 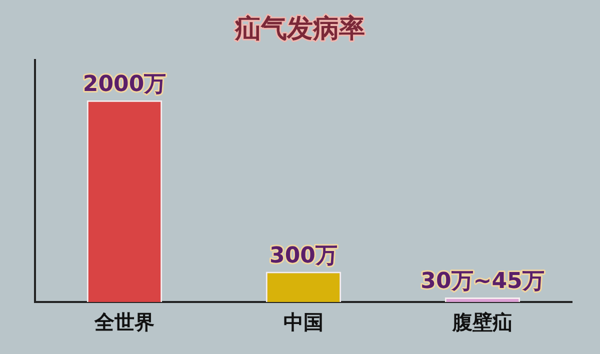 What do you see at coordinates (482, 322) in the screenshot?
I see `x-tick-label: 腹壁疝` at bounding box center [482, 322].